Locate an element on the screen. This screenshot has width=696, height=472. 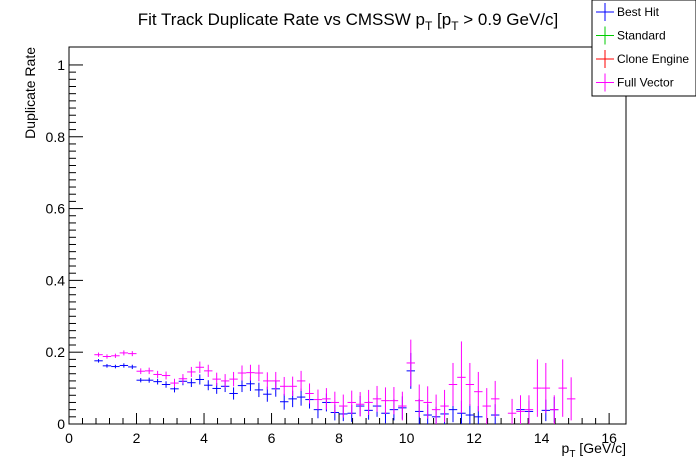
legend: Best Hit Standard Clone Engine Full Vector is located at coordinates (643, 48).